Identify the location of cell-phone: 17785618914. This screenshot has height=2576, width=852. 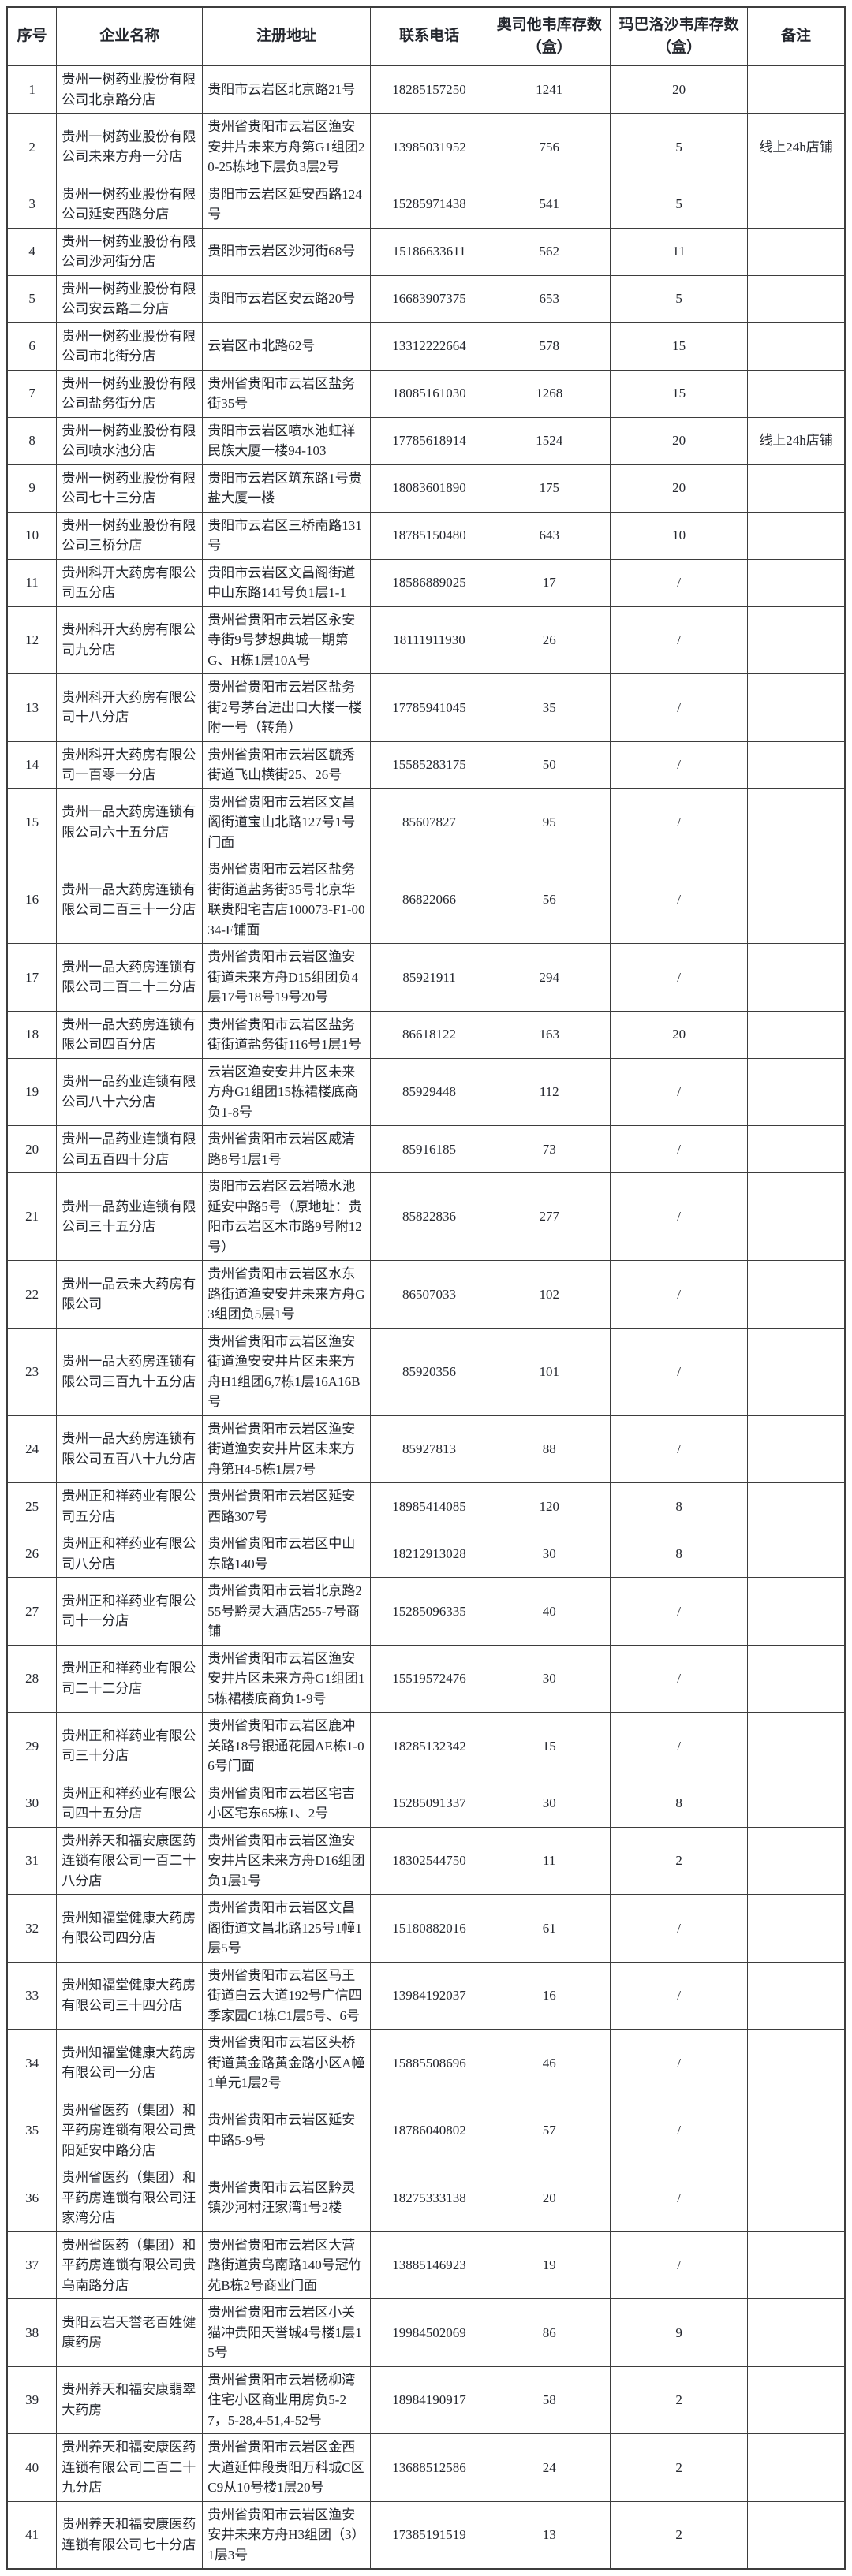
(429, 440).